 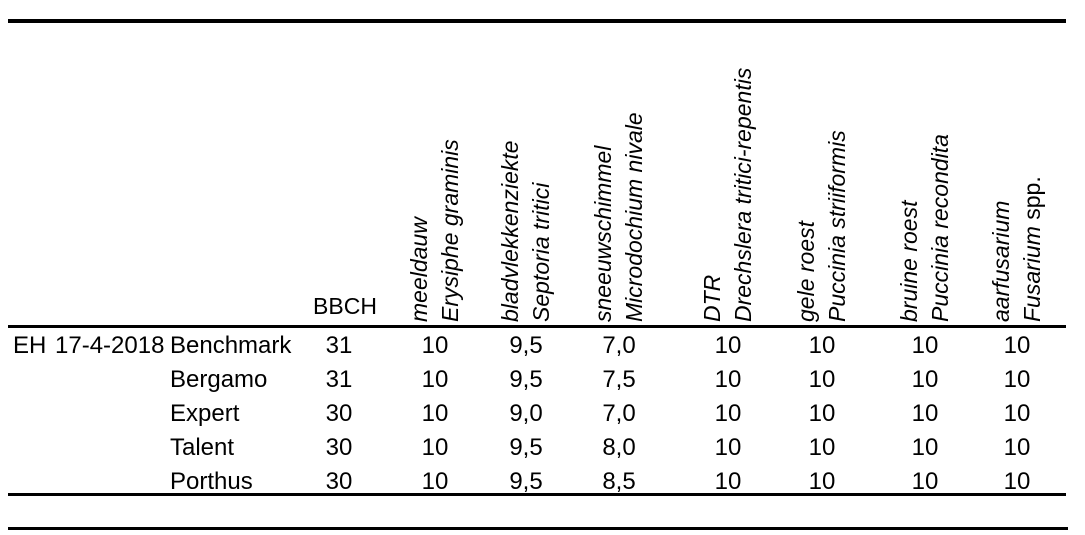 What do you see at coordinates (806, 271) in the screenshot?
I see `column-header-dutch: gele roest` at bounding box center [806, 271].